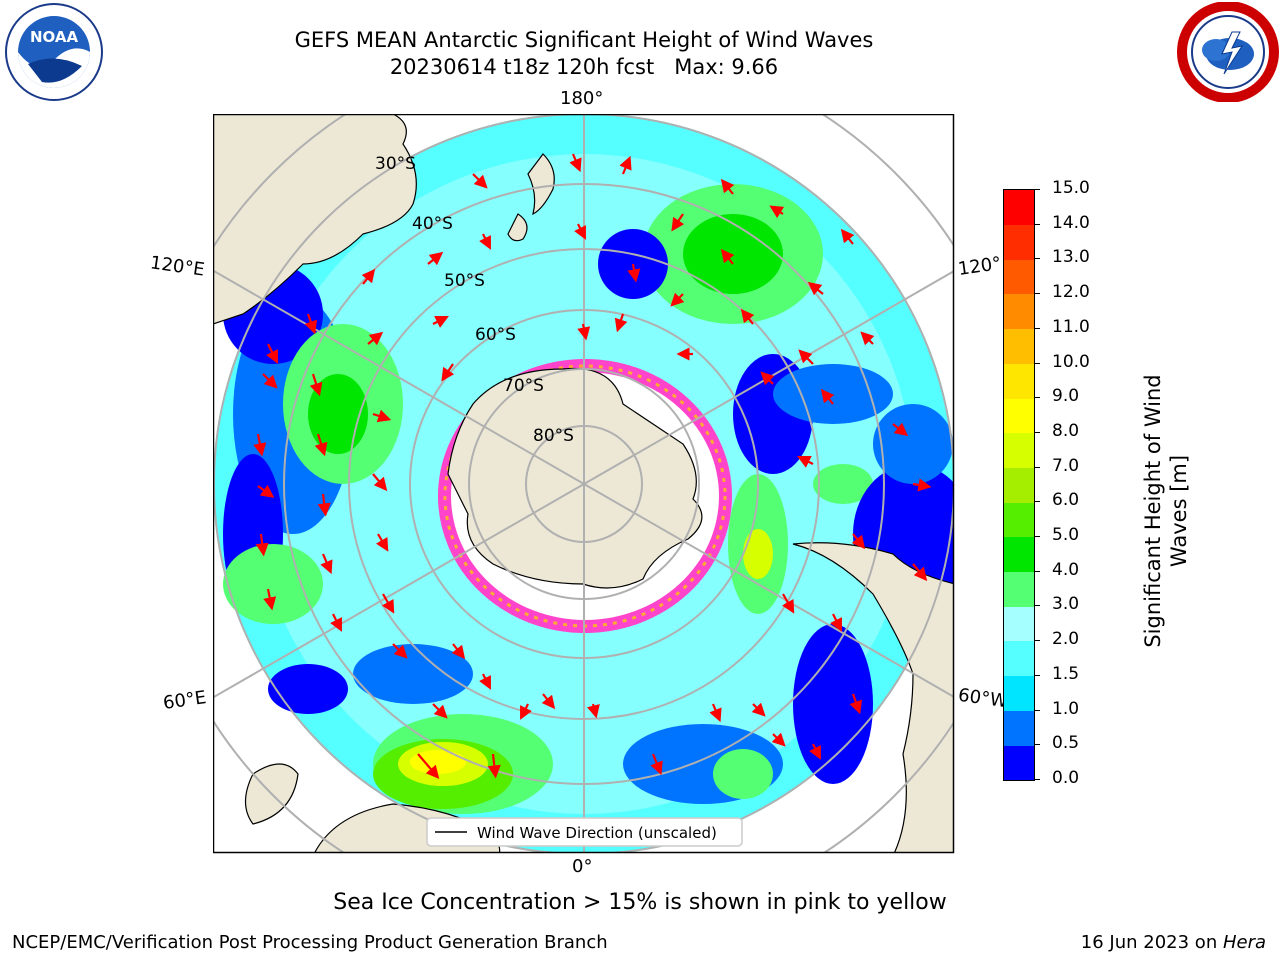  I want to click on map-legend: Wind Wave Direction (unscaled), so click(584, 832).